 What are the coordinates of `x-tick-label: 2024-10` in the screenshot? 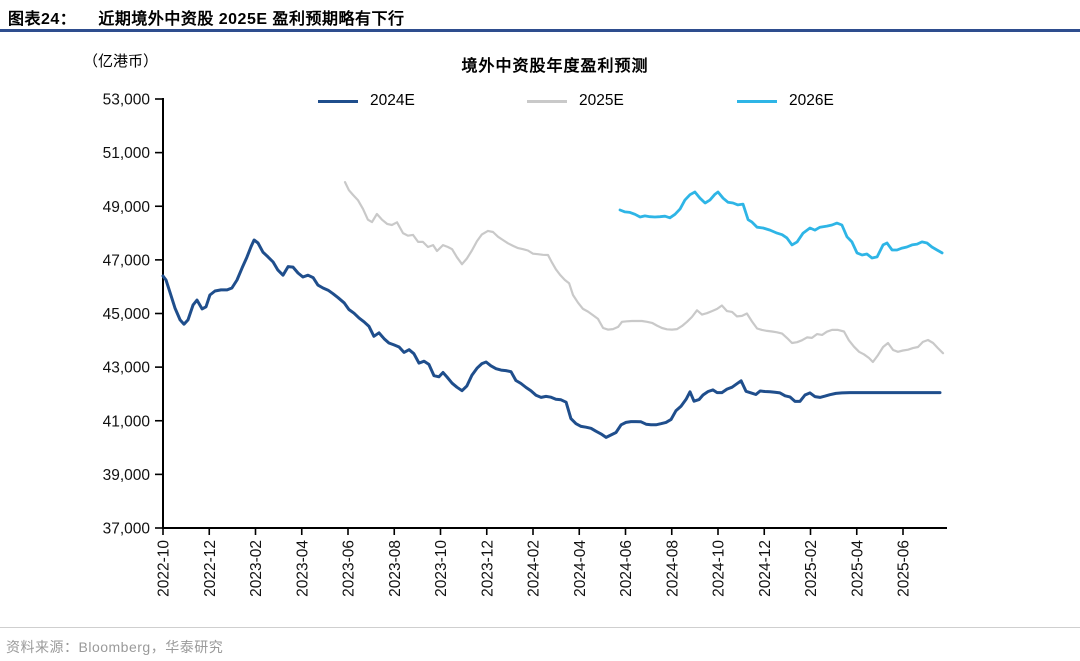 It's located at (719, 568).